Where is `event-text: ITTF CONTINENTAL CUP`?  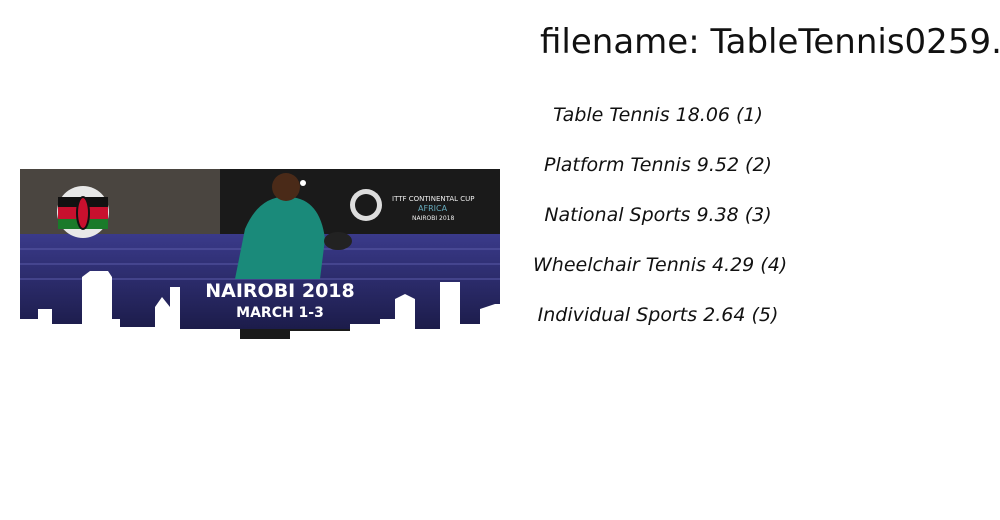 event-text: ITTF CONTINENTAL CUP is located at coordinates (433, 199).